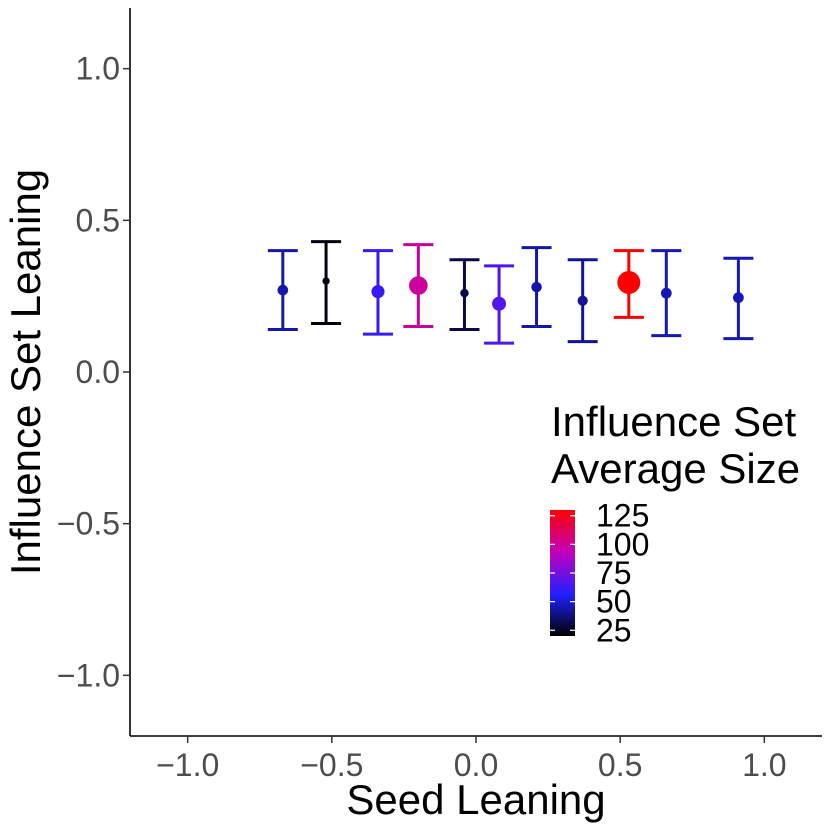 This screenshot has height=830, width=830. Describe the element at coordinates (98, 69) in the screenshot. I see `y-tick-label: 1.0` at that location.